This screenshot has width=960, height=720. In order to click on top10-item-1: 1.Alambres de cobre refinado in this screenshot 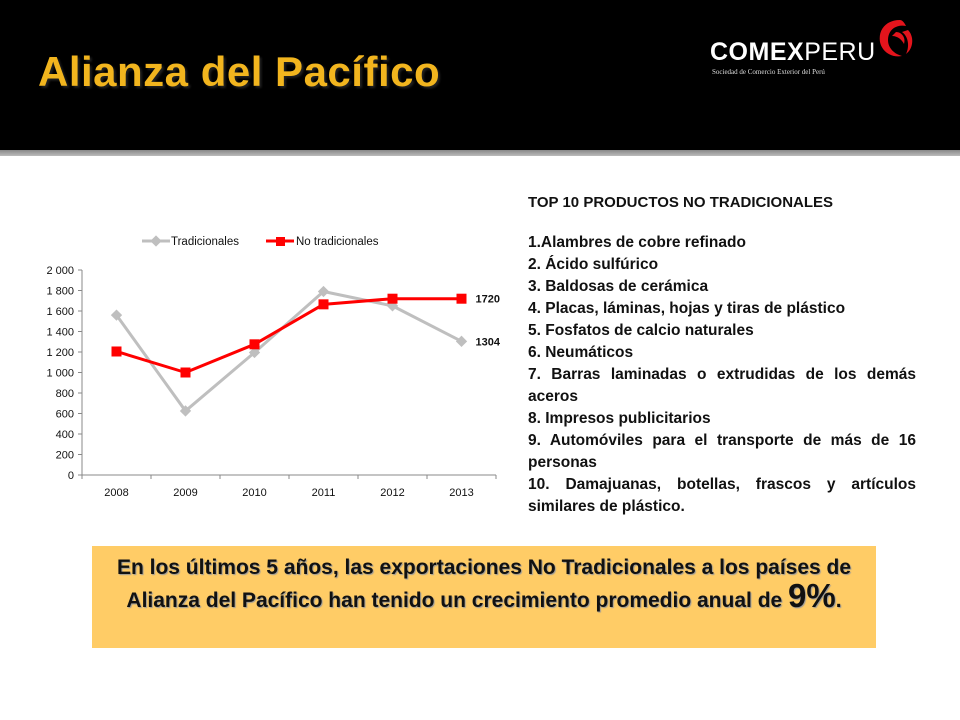, I will do `click(637, 242)`.